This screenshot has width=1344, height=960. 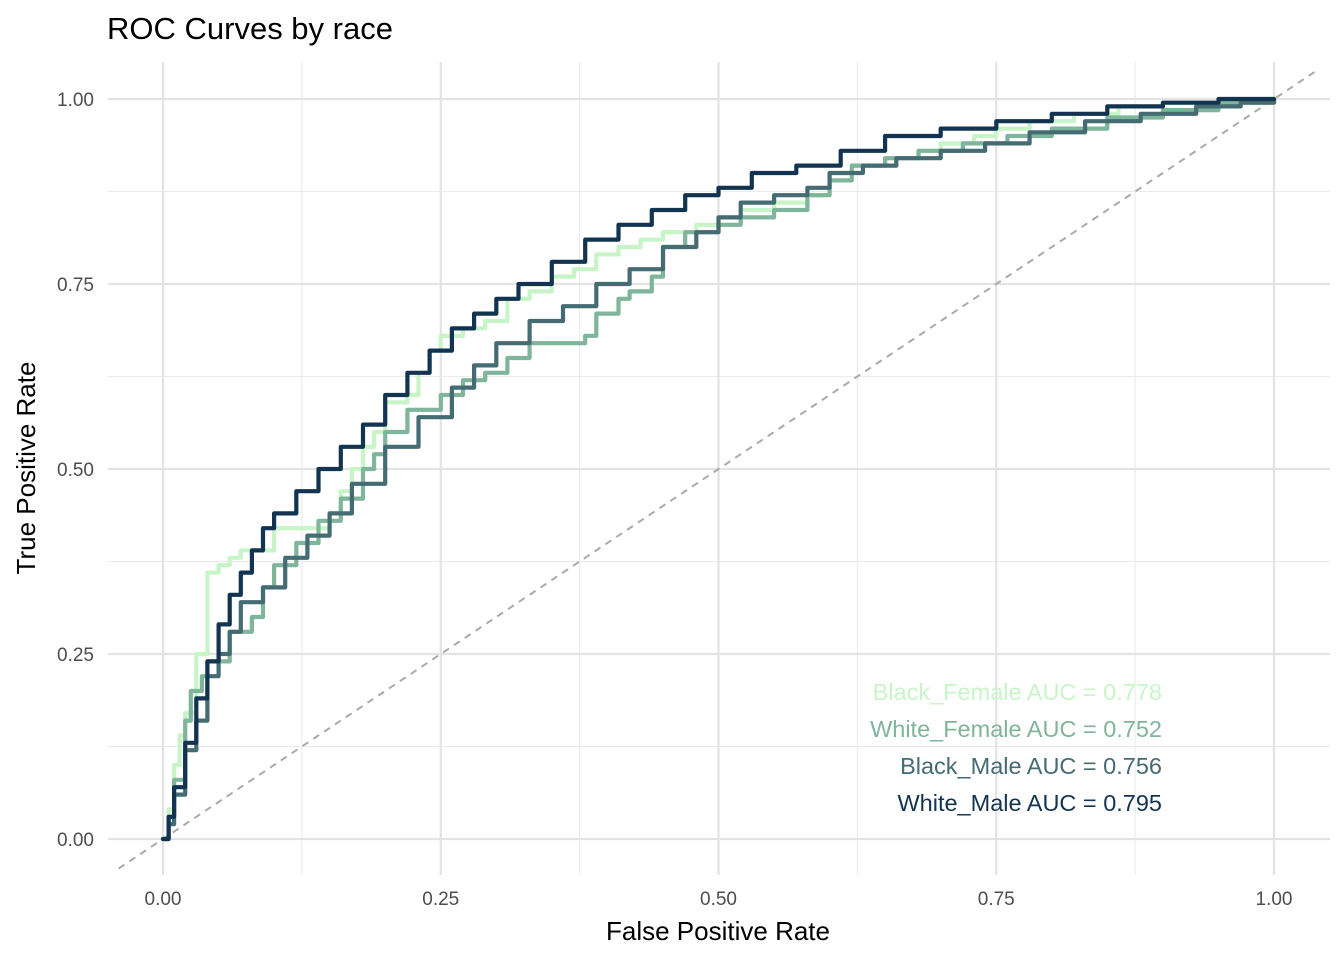 I want to click on x-tick-label: 0.50, so click(x=718, y=899).